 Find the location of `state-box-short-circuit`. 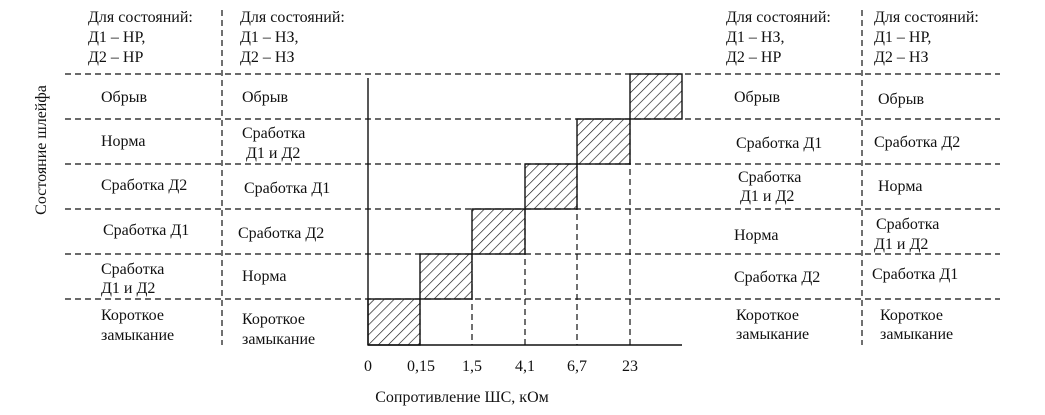

state-box-short-circuit is located at coordinates (394, 322).